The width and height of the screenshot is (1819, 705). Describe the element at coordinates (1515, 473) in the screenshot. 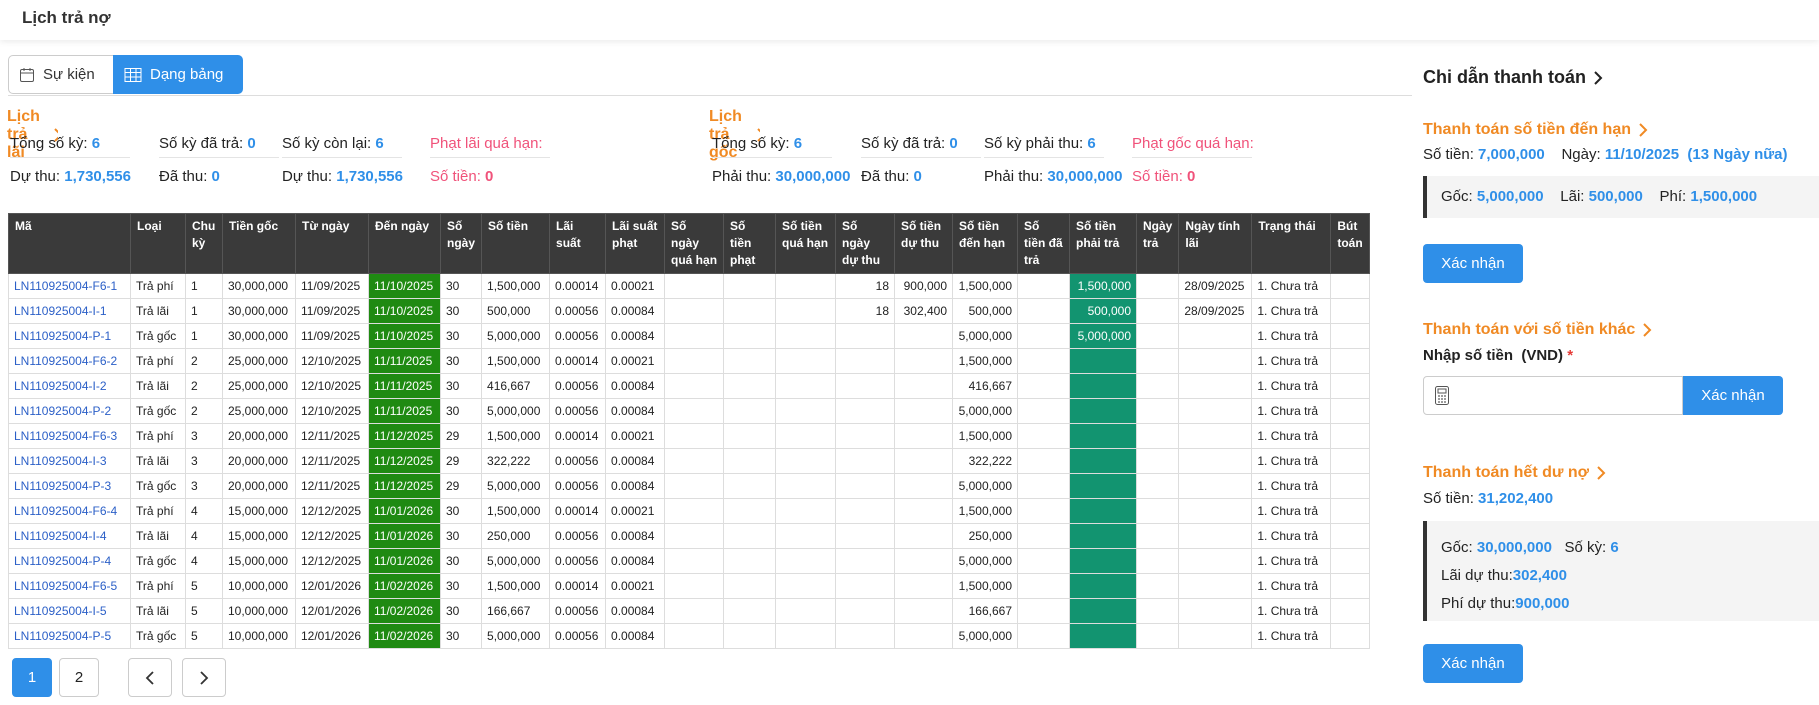

I see `payoff-title: Thanh toán hết dư nợ` at that location.